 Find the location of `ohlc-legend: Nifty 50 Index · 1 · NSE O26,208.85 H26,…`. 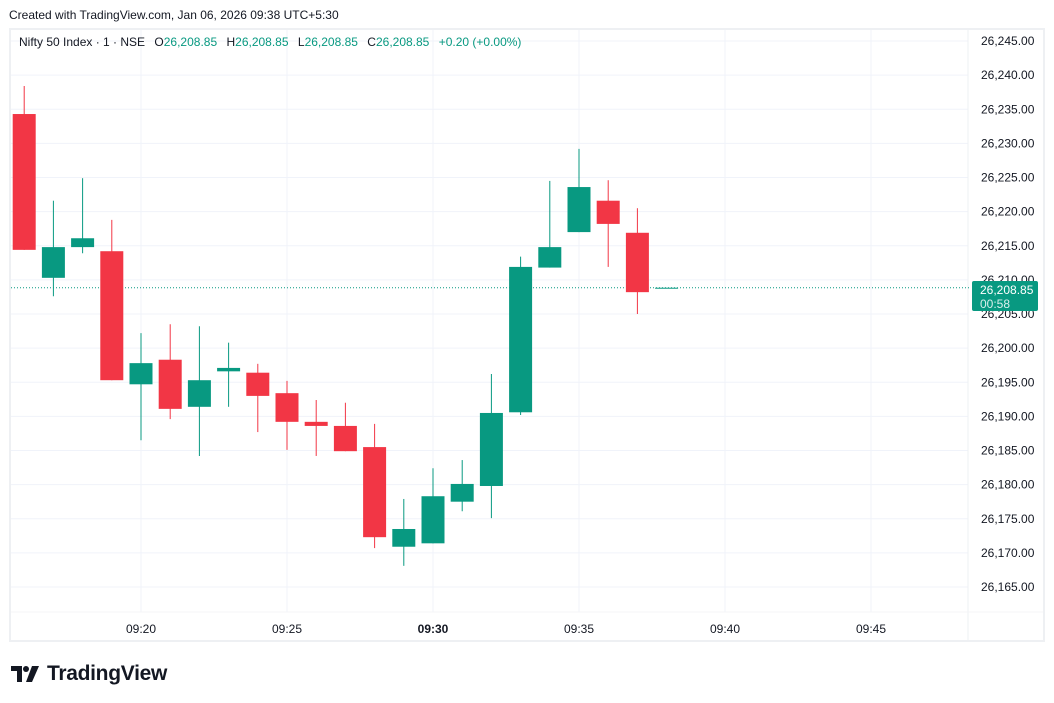

ohlc-legend: Nifty 50 Index · 1 · NSE O26,208.85 H26,… is located at coordinates (270, 42).